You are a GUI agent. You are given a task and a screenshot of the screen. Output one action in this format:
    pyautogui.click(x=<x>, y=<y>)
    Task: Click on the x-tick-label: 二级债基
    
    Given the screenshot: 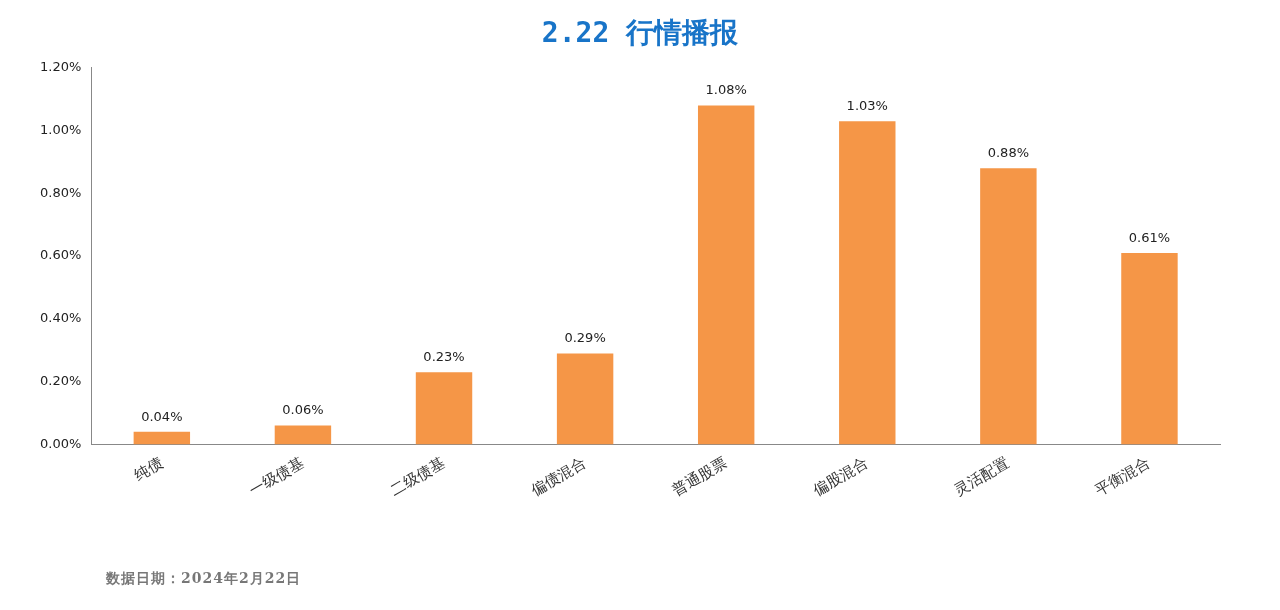 What is the action you would take?
    pyautogui.click(x=417, y=476)
    